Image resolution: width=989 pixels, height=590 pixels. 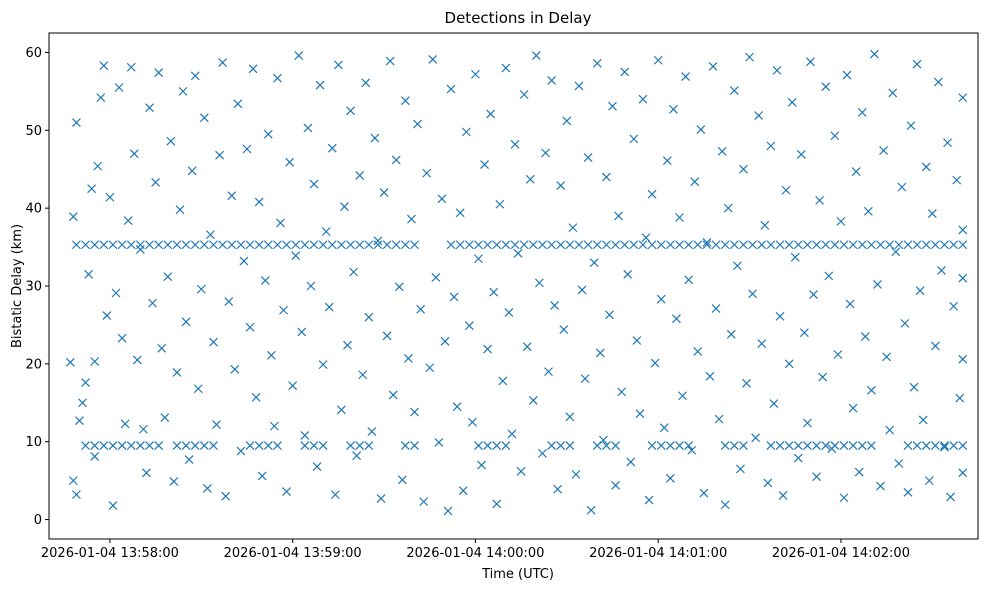 I want to click on chart-title: Detections in Delay, so click(x=518, y=18).